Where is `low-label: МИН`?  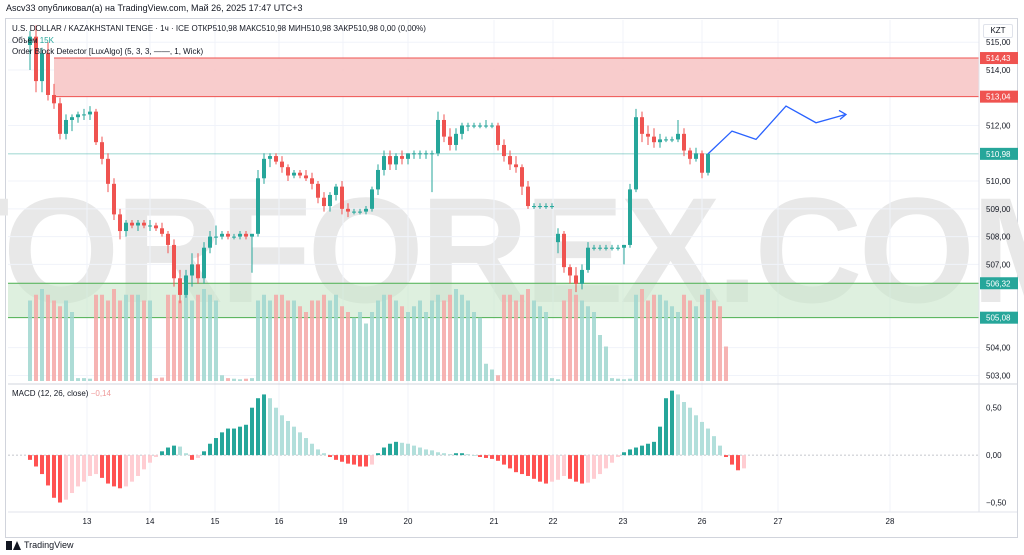
low-label: МИН is located at coordinates (297, 28).